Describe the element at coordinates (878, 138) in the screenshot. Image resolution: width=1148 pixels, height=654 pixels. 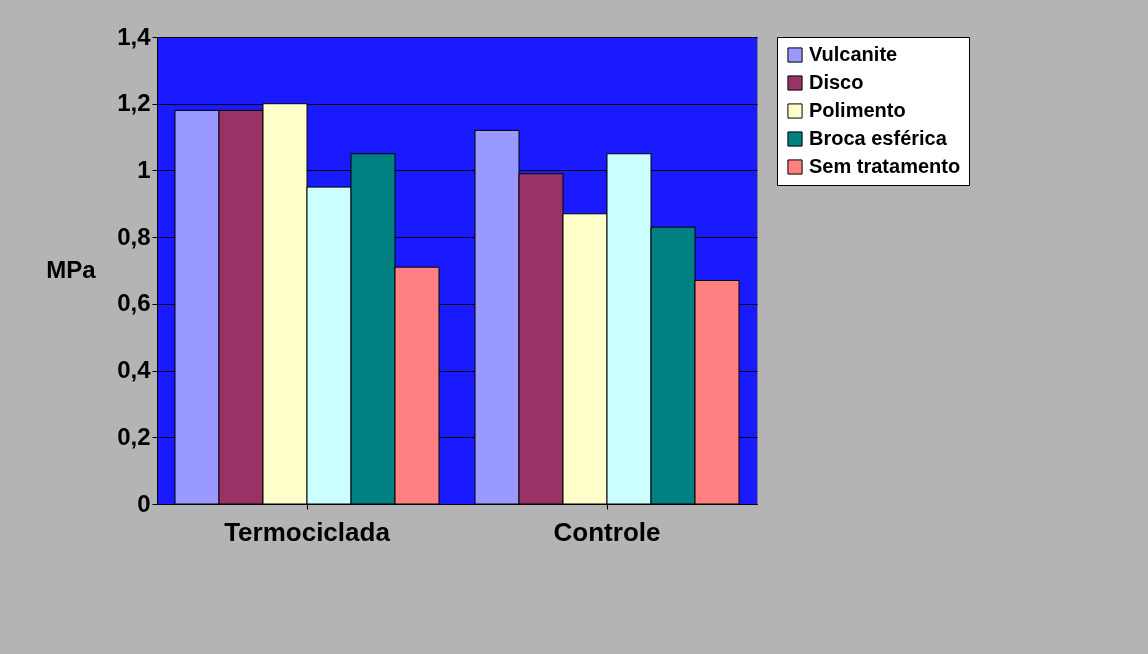
I see `legend-label: Broca esférica` at that location.